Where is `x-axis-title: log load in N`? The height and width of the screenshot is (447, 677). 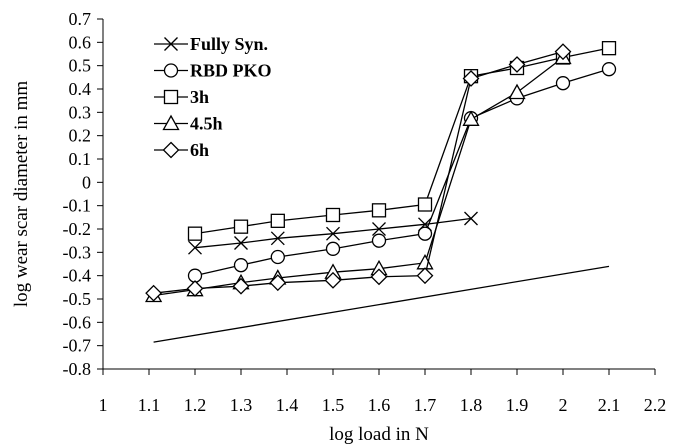
x-axis-title: log load in N is located at coordinates (379, 434).